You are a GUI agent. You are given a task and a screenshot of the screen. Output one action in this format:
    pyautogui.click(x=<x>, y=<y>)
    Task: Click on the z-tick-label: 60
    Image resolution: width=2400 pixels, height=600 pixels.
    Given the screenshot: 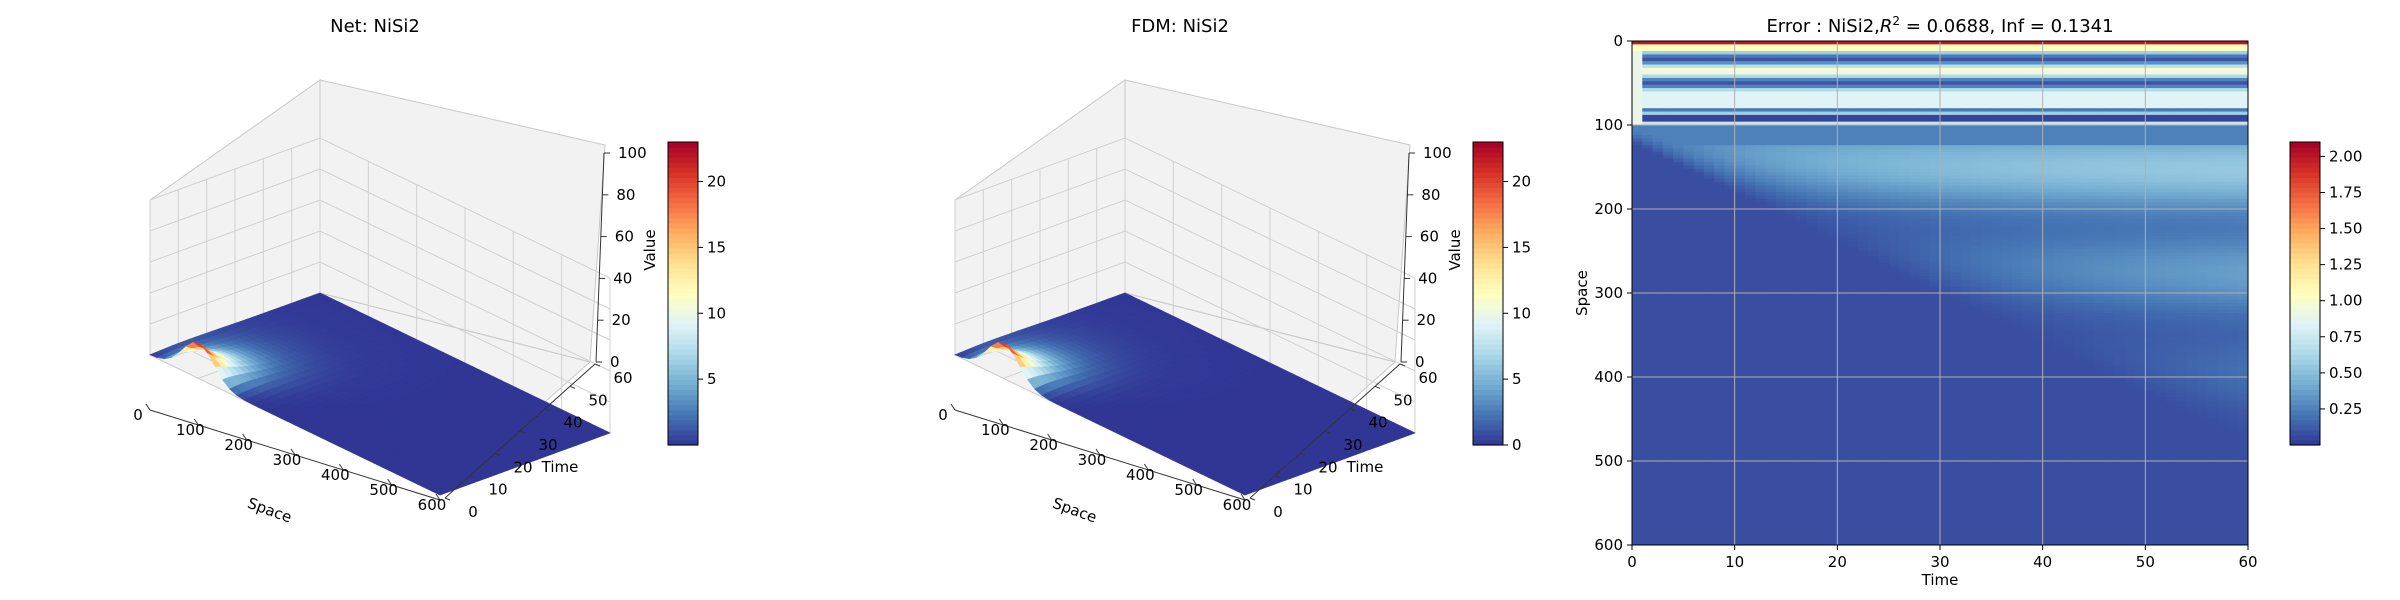 What is the action you would take?
    pyautogui.click(x=1429, y=237)
    